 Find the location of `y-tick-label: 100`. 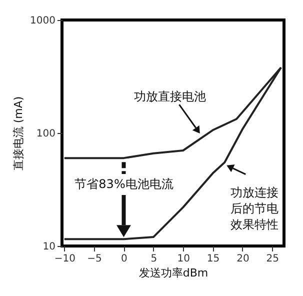

y-tick-label: 100 is located at coordinates (46, 134).